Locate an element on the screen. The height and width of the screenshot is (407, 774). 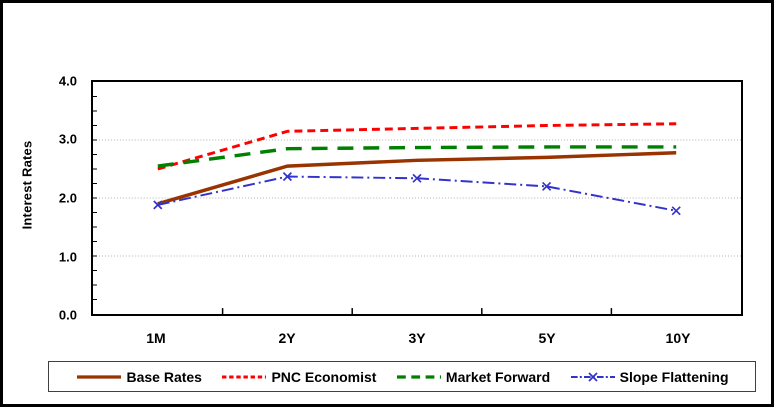
legend-label: Market Forward is located at coordinates (498, 376).